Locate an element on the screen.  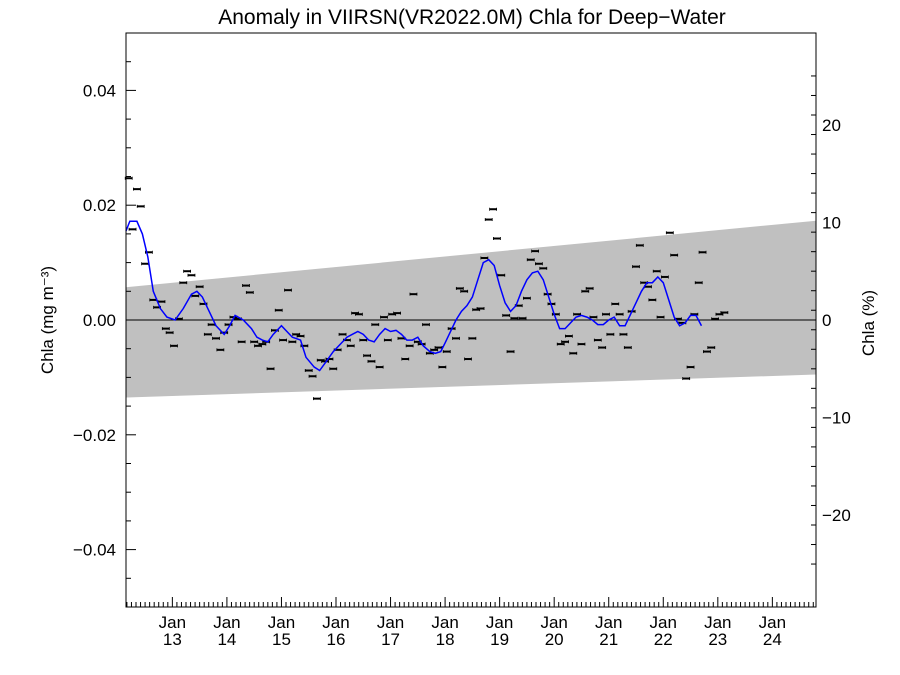
right-y-axis: 20 10 0 −10 −20 is located at coordinates (831, 320).